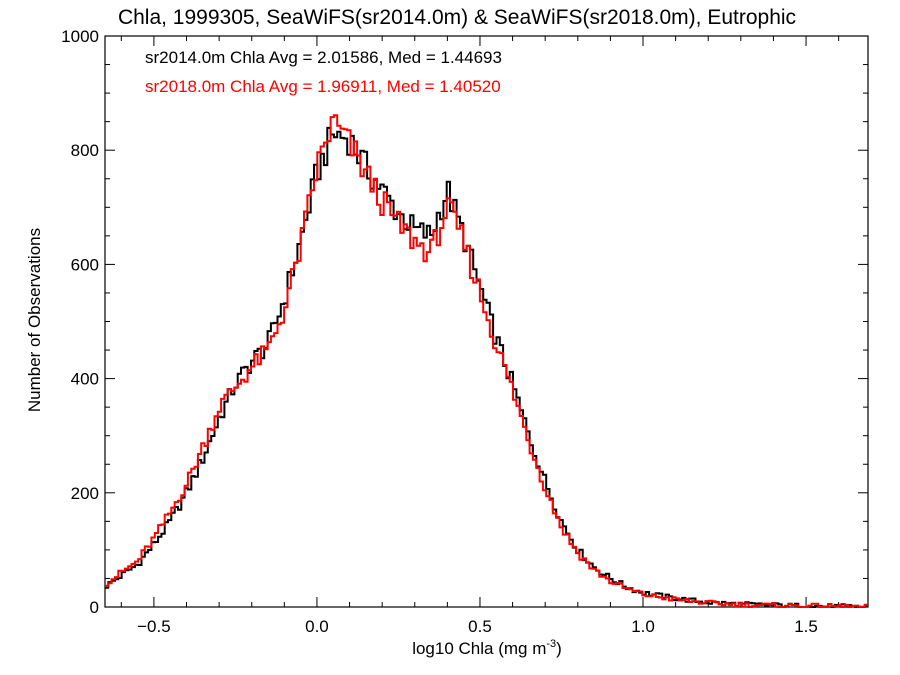  What do you see at coordinates (85, 379) in the screenshot?
I see `y-tick-label: 400` at bounding box center [85, 379].